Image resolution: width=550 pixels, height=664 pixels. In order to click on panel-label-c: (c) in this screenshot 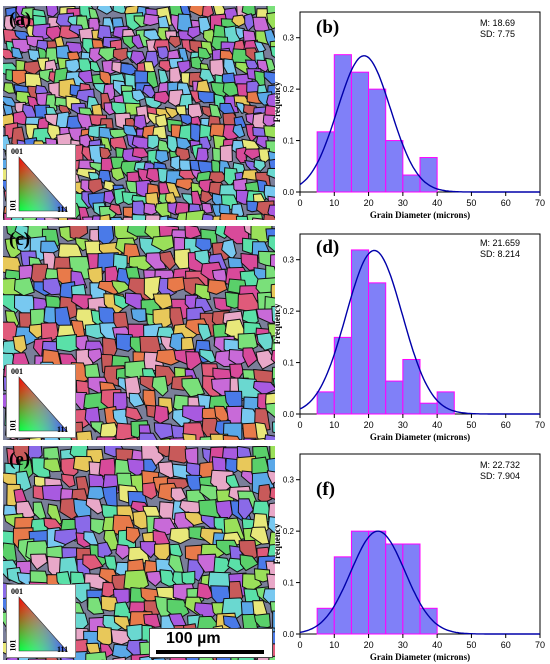, I will do `click(20, 239)`.